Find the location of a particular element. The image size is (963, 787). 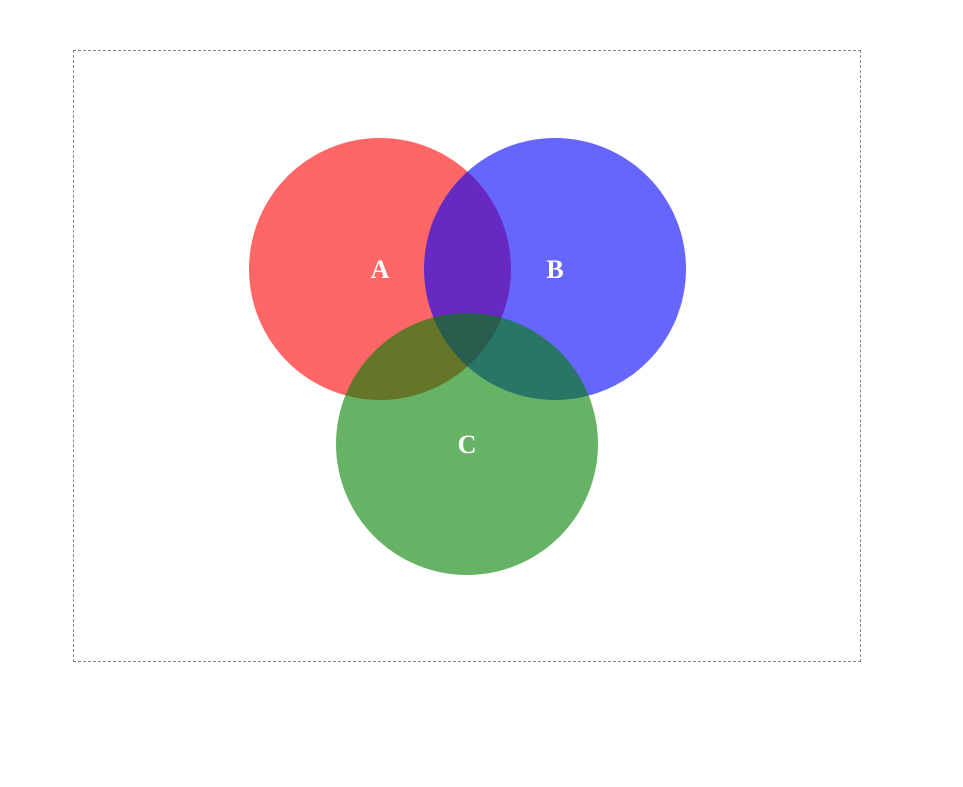

set-a-label: A is located at coordinates (380, 269).